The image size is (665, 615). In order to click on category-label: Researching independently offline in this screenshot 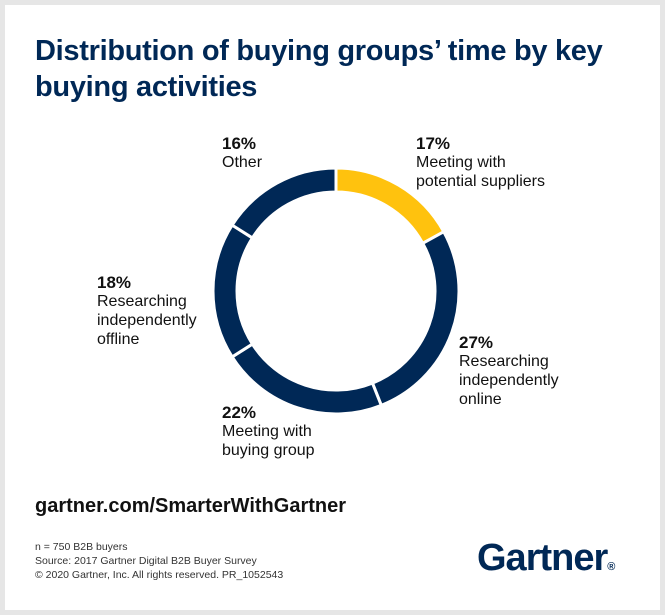, I will do `click(147, 320)`.